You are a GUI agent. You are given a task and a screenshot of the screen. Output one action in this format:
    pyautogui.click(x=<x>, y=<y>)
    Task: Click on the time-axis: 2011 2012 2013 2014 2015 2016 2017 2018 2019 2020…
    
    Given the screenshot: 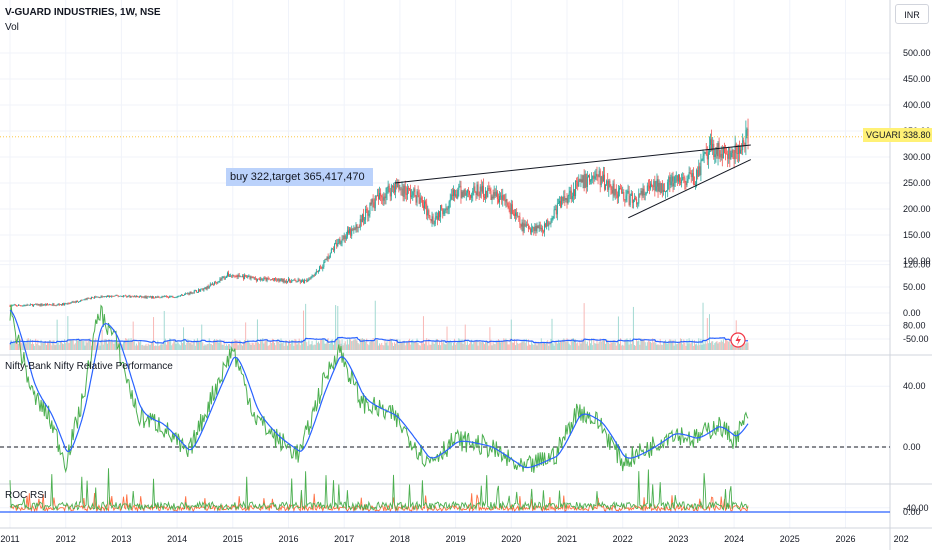 What is the action you would take?
    pyautogui.click(x=454, y=539)
    